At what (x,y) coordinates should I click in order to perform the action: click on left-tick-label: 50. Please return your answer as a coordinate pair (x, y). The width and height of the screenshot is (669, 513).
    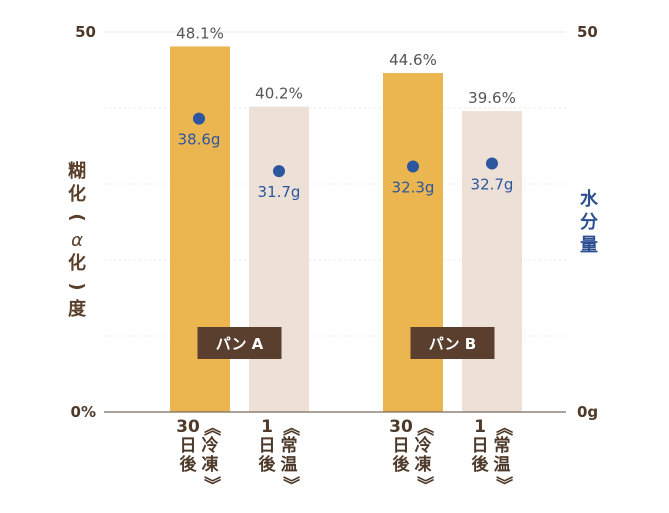
    Looking at the image, I should click on (85, 32).